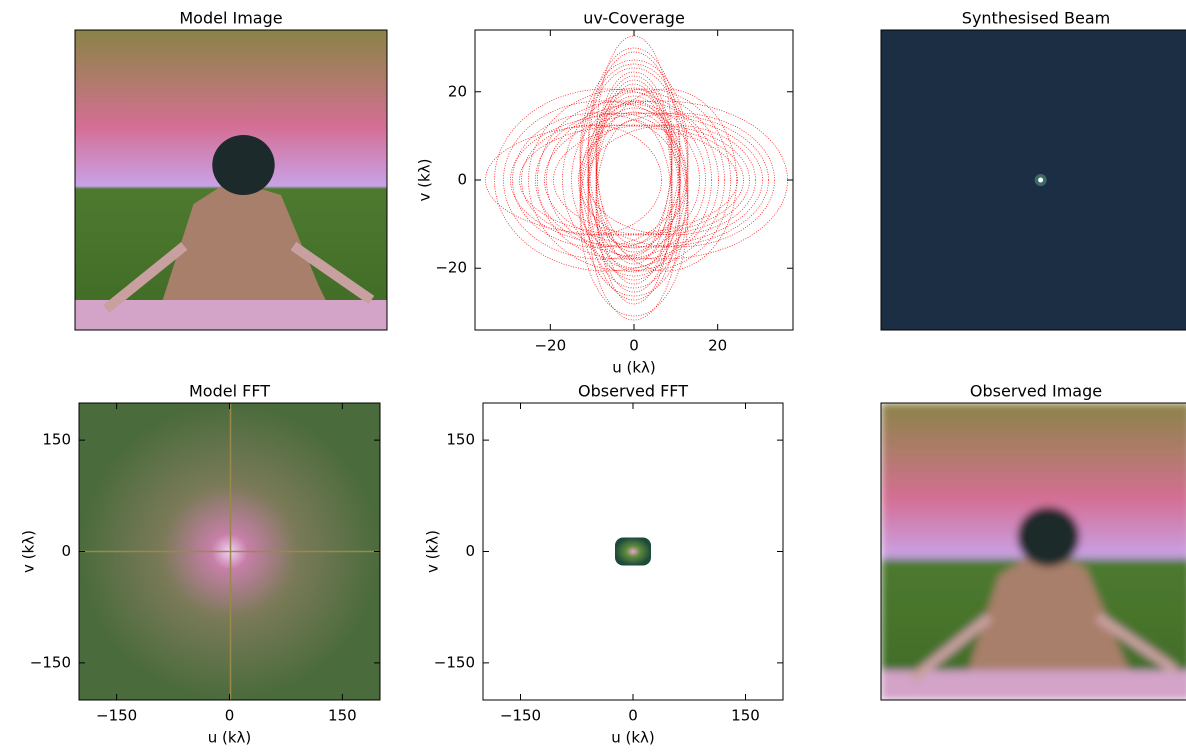 Image resolution: width=1186 pixels, height=752 pixels. Describe the element at coordinates (229, 391) in the screenshot. I see `panel-title: Model FFT` at that location.